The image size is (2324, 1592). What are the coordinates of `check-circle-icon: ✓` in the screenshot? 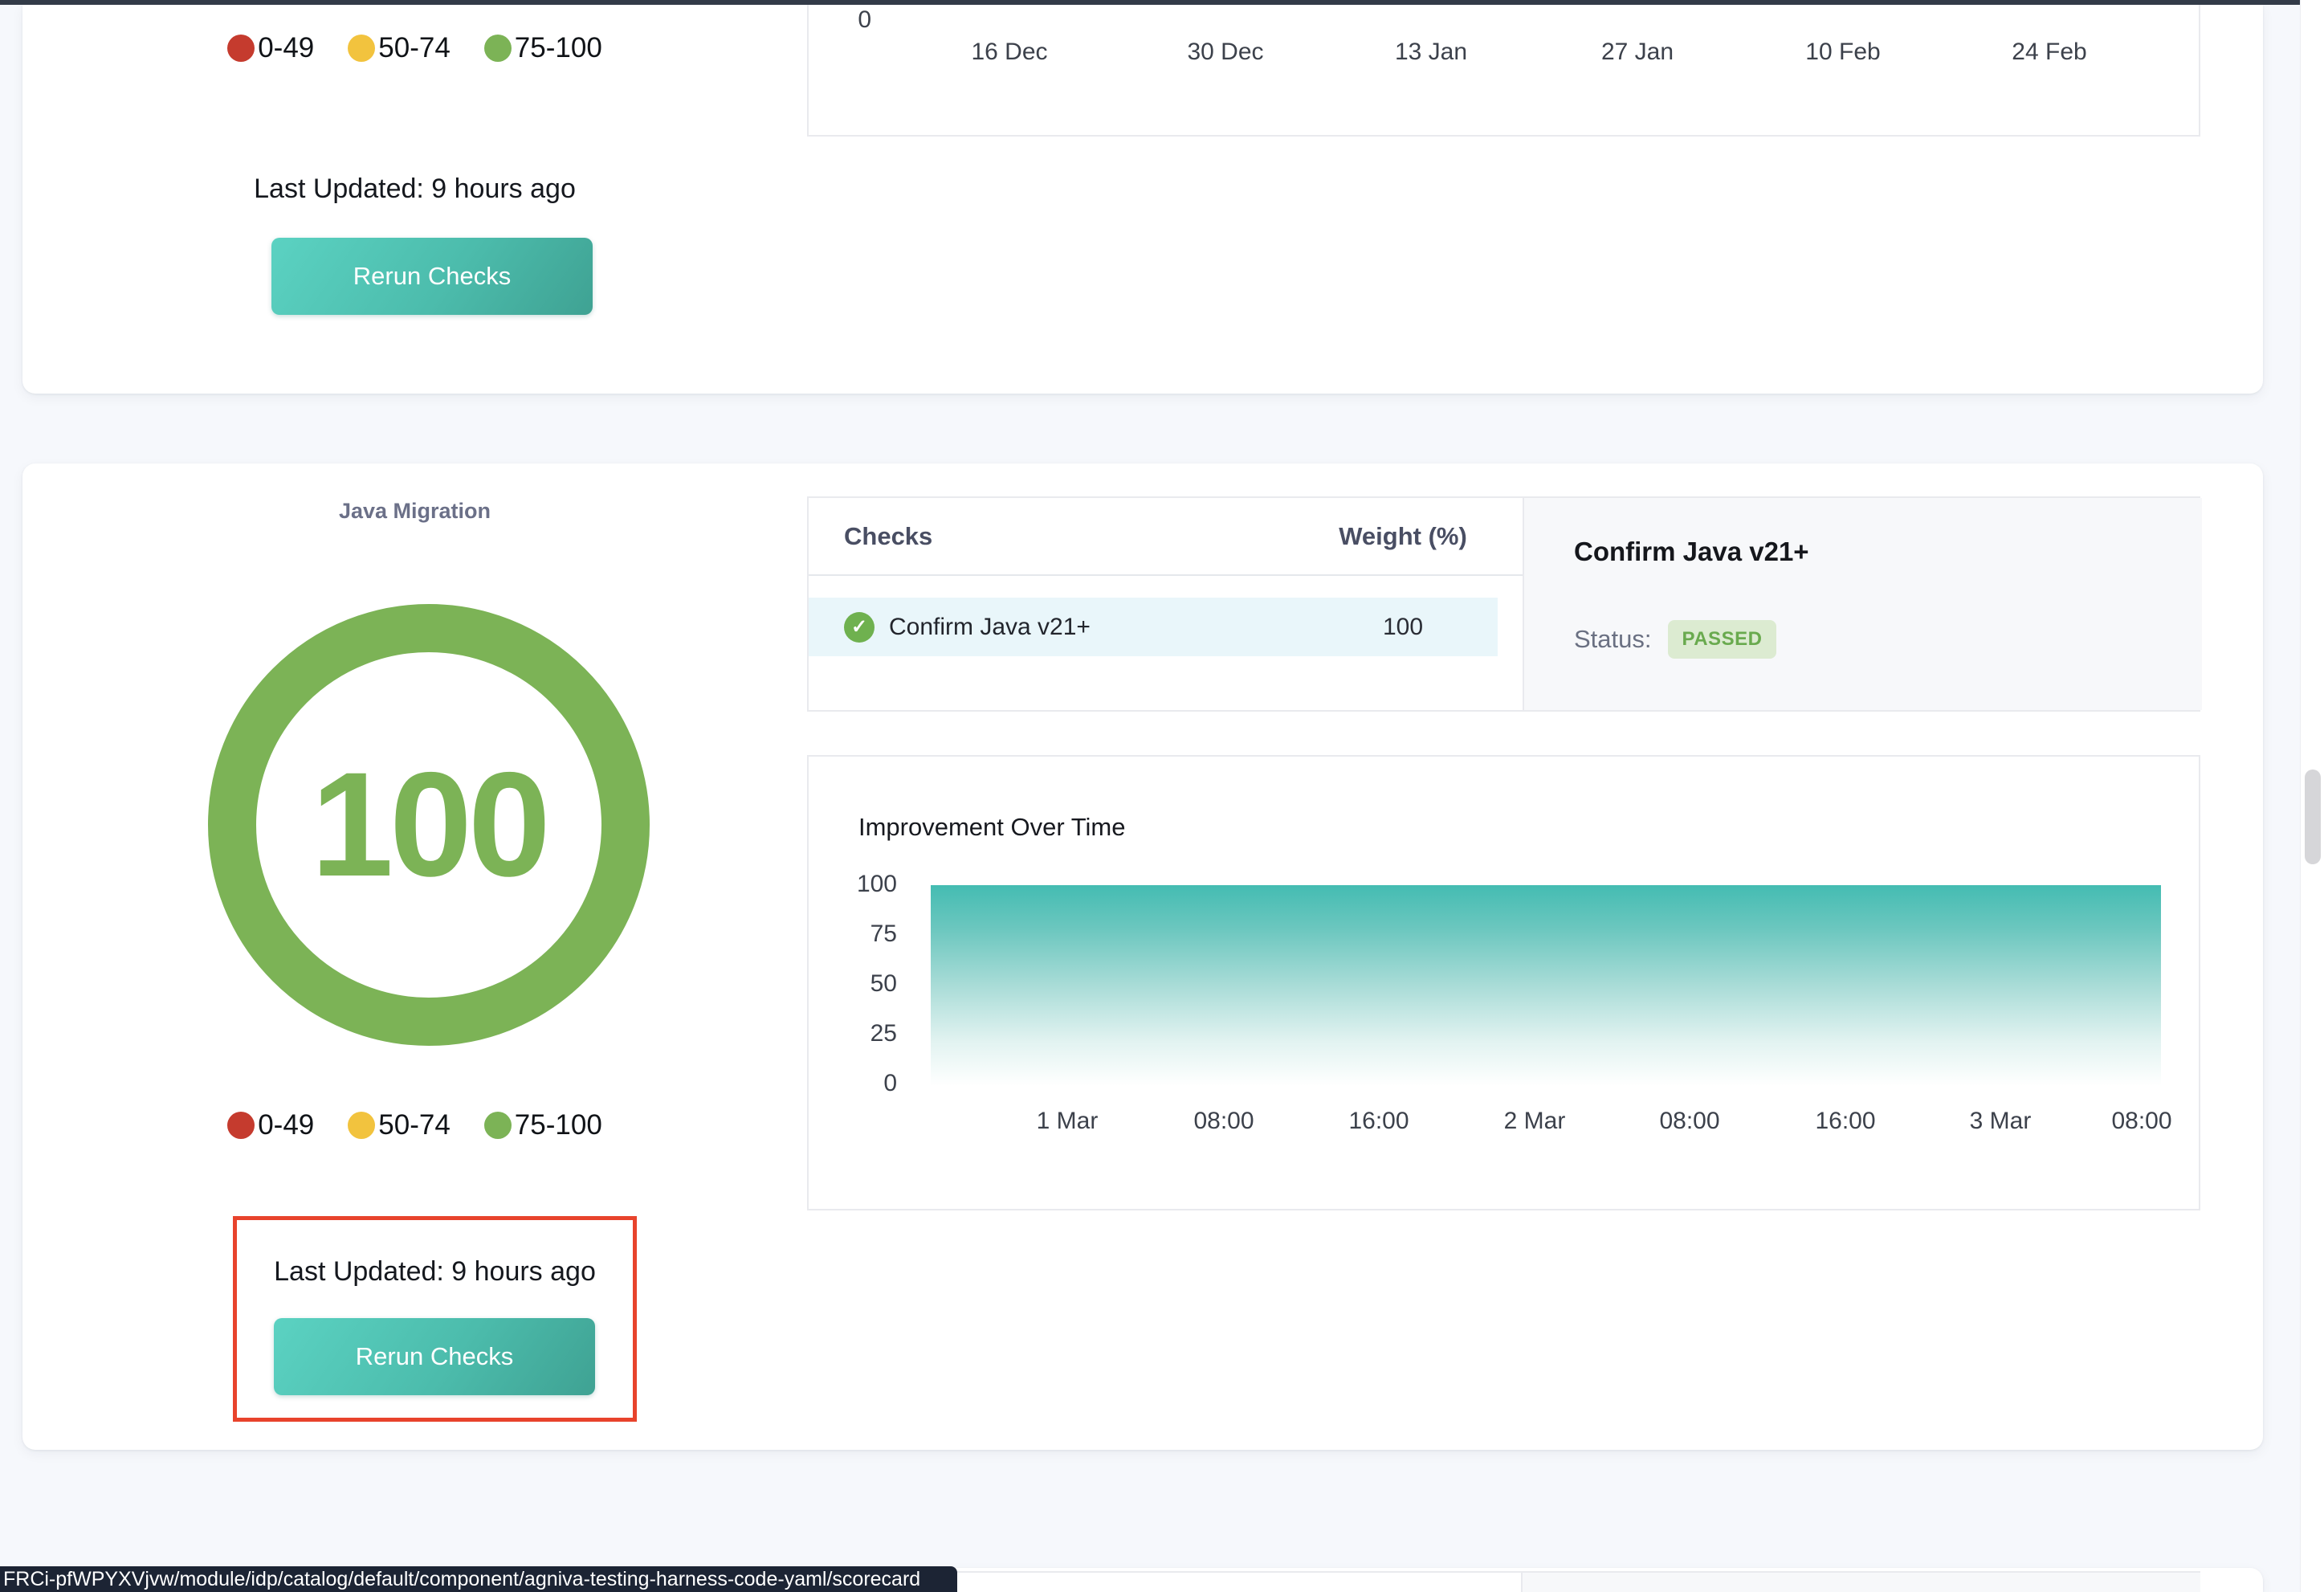 It's located at (860, 627).